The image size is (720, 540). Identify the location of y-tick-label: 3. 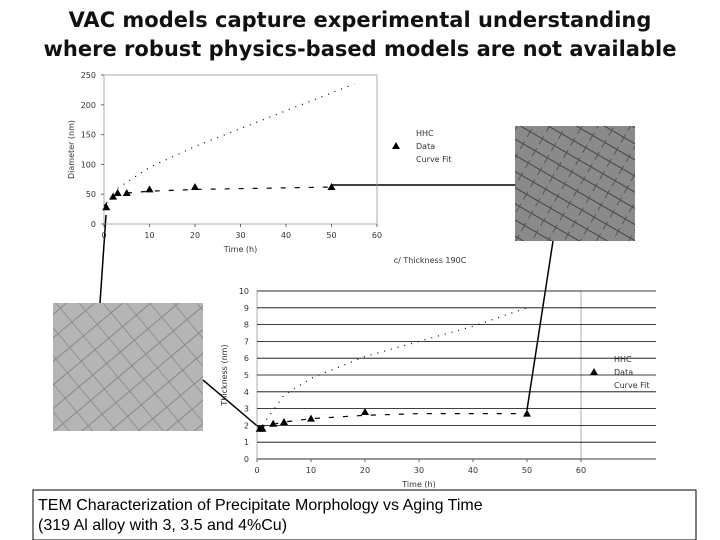
(246, 409).